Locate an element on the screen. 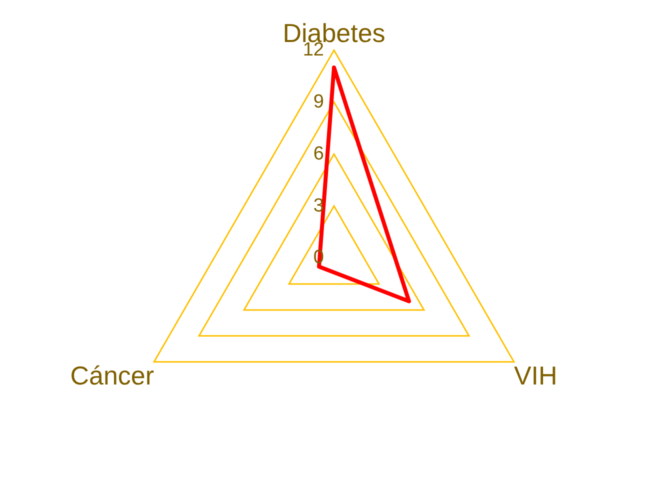  spoke-label: VIH is located at coordinates (536, 375).